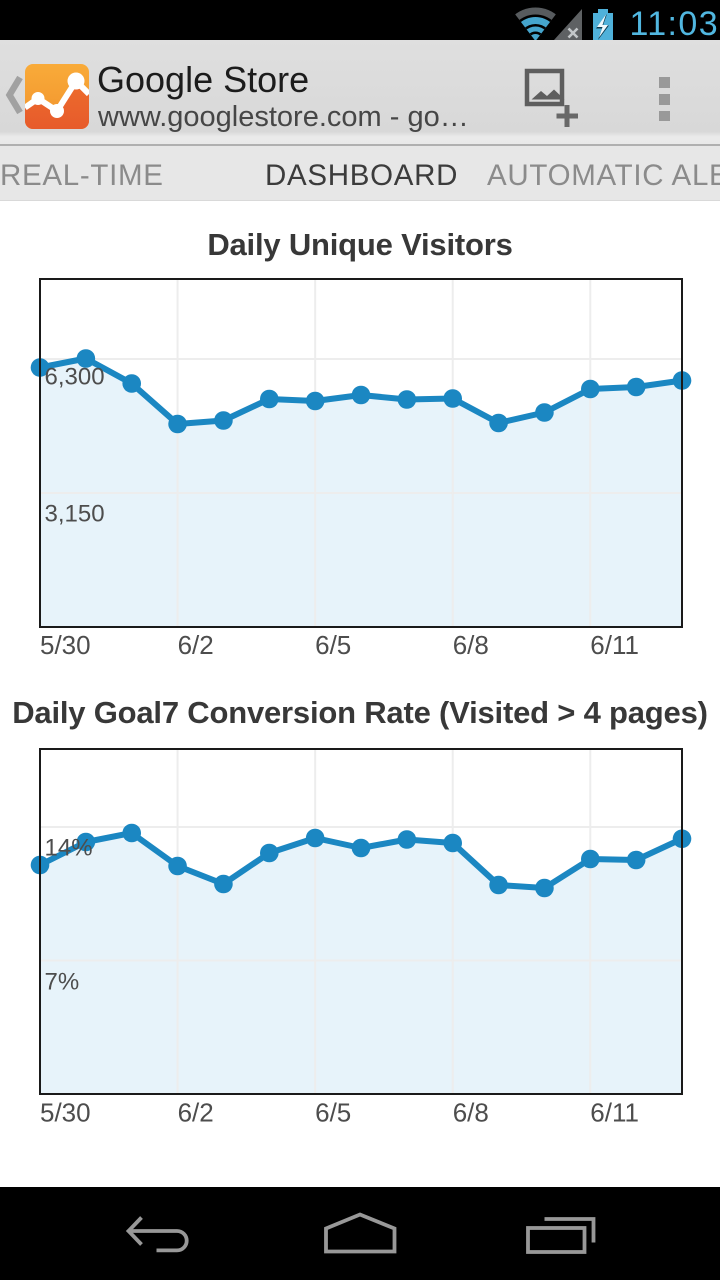  What do you see at coordinates (62, 982) in the screenshot?
I see `svg-text: 7%` at bounding box center [62, 982].